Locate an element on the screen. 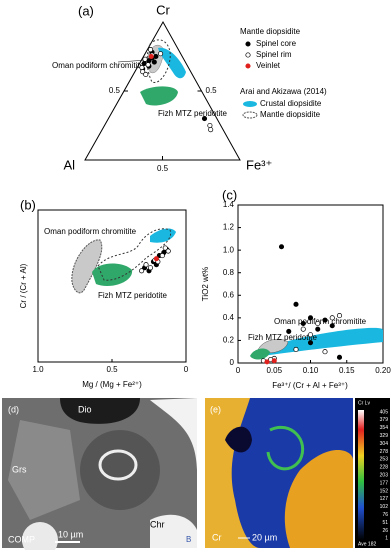  element-label: Cr is located at coordinates (217, 537).